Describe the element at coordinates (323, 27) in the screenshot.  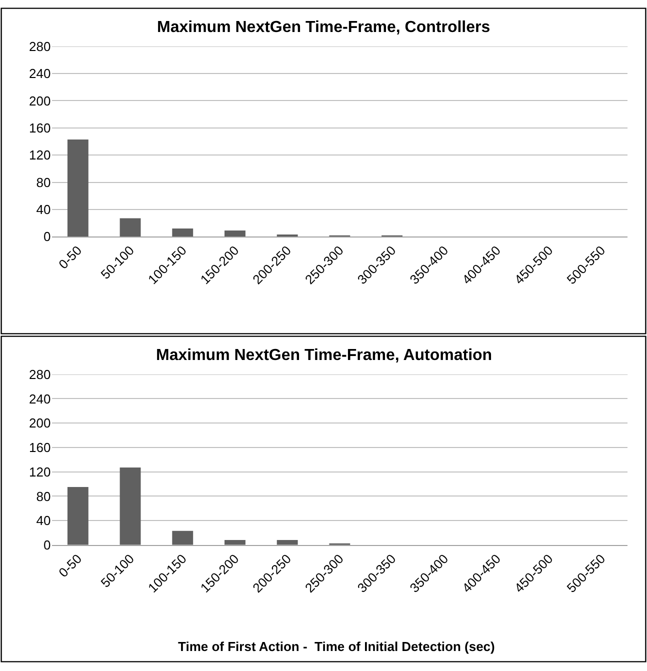
I see `chart-title: Maximum NextGen Time-Frame, Controllers` at that location.